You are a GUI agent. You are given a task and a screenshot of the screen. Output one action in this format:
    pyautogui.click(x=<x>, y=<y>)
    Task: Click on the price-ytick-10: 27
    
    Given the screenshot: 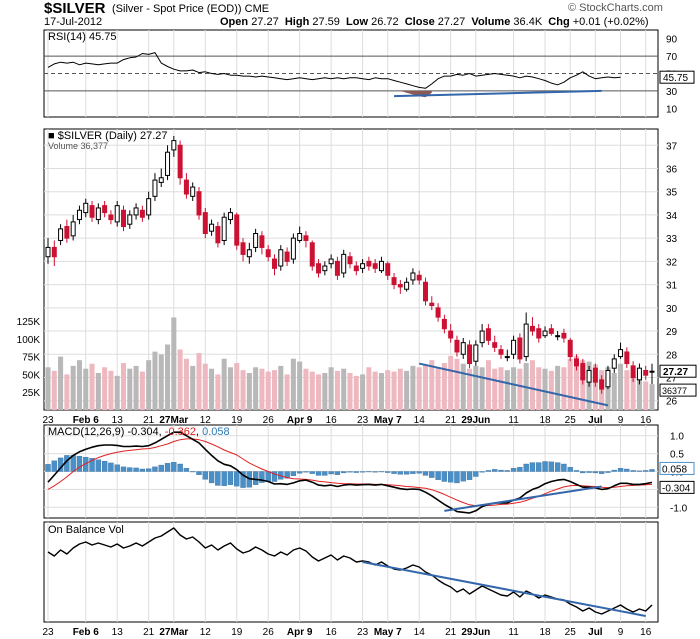 What is the action you would take?
    pyautogui.click(x=672, y=378)
    